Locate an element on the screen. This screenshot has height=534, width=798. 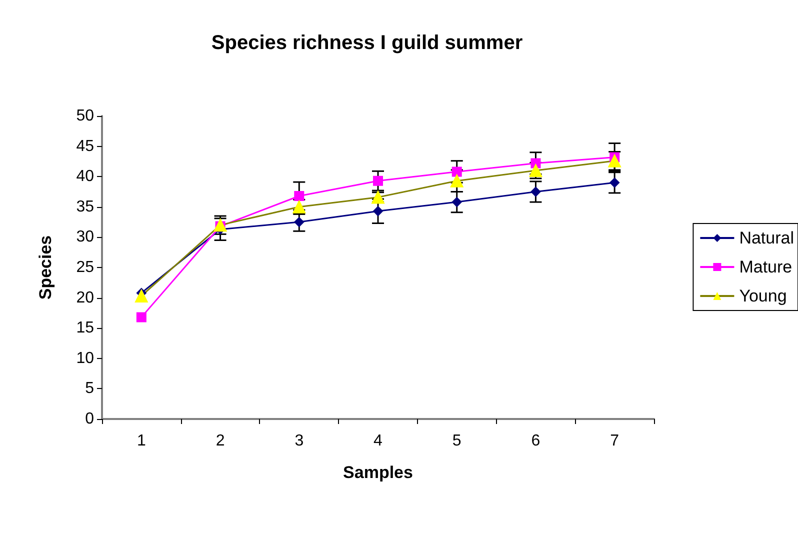
y-tick-label: 15 is located at coordinates (85, 328).